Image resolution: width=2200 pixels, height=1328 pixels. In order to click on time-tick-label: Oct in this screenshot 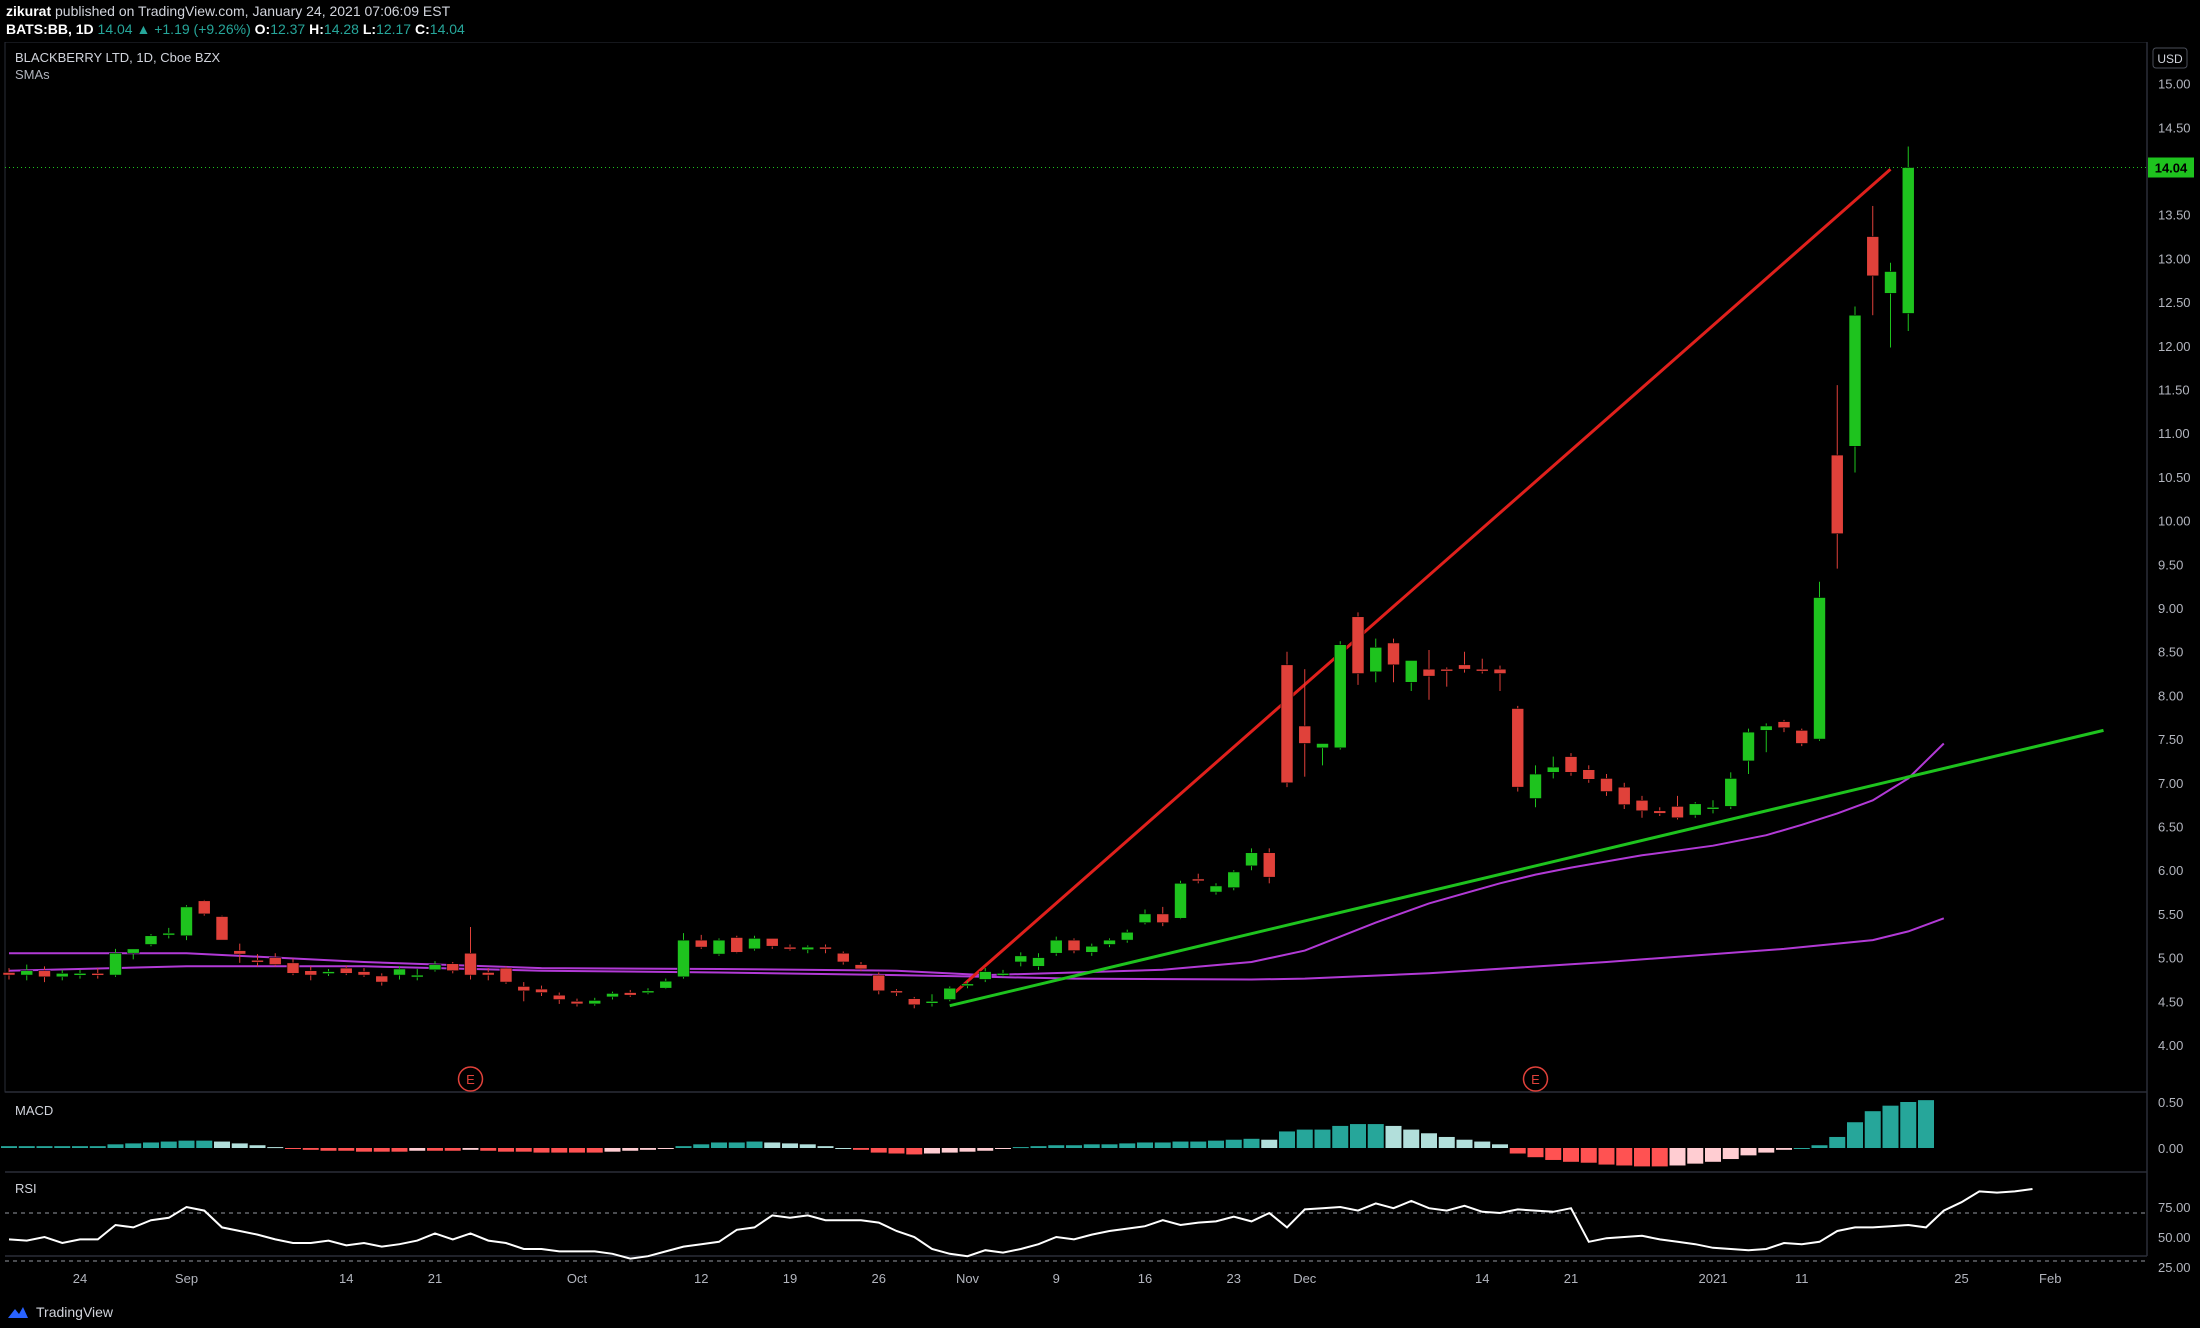, I will do `click(577, 1278)`.